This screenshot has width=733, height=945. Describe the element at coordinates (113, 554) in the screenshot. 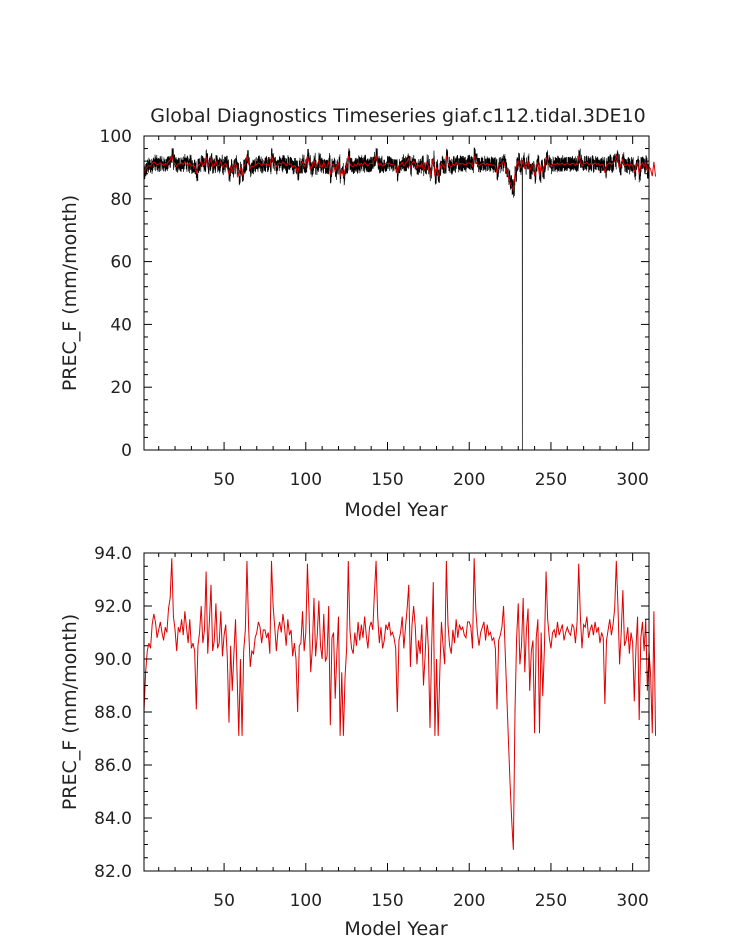

I see `bottom-ytick-label: 94.0` at that location.